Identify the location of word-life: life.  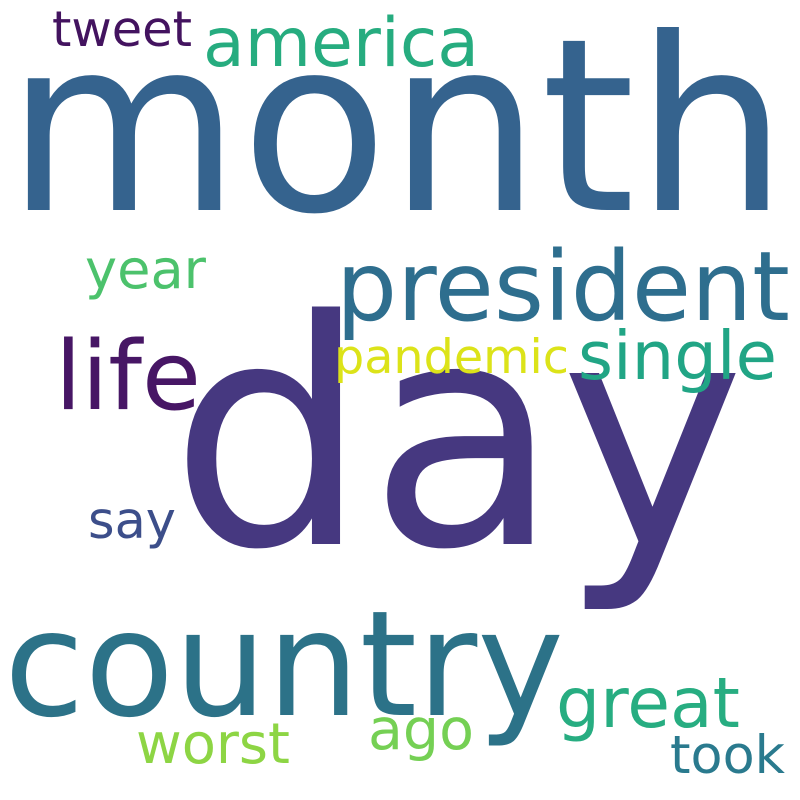
(128, 375).